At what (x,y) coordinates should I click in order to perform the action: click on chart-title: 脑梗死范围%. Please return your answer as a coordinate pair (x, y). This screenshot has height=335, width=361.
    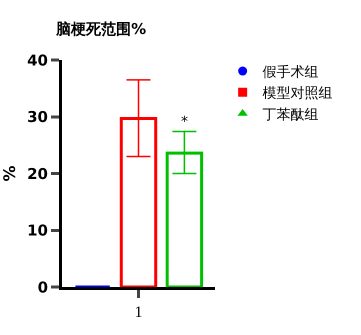
    Looking at the image, I should click on (100, 29).